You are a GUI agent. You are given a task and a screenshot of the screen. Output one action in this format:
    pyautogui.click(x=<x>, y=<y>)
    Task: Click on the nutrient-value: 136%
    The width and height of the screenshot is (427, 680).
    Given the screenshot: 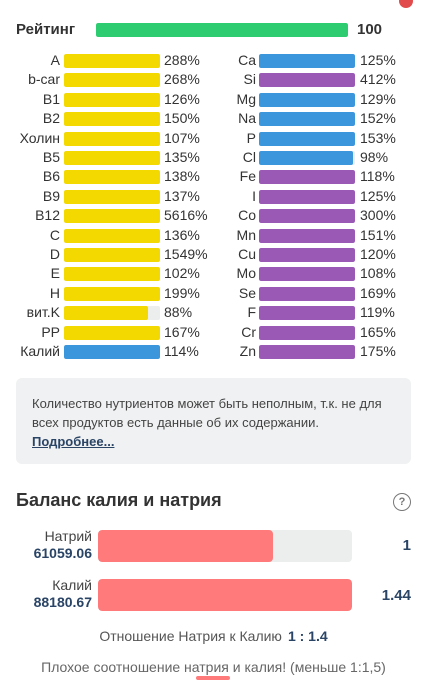 What is the action you would take?
    pyautogui.click(x=182, y=234)
    